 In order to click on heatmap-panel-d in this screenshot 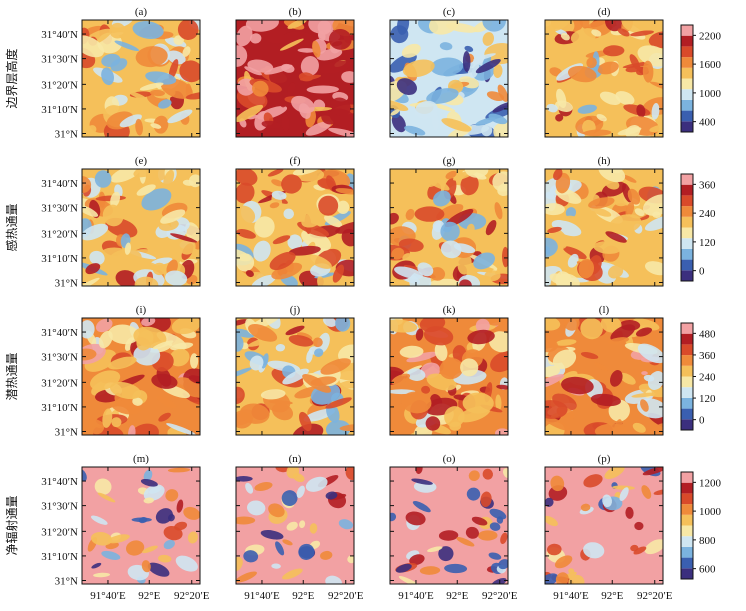, I will do `click(604, 78)`.